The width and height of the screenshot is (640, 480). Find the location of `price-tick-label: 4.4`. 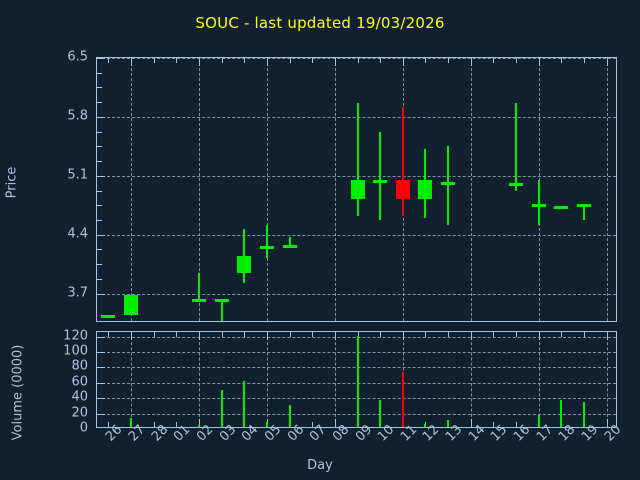

price-tick-label: 4.4 is located at coordinates (77, 234).